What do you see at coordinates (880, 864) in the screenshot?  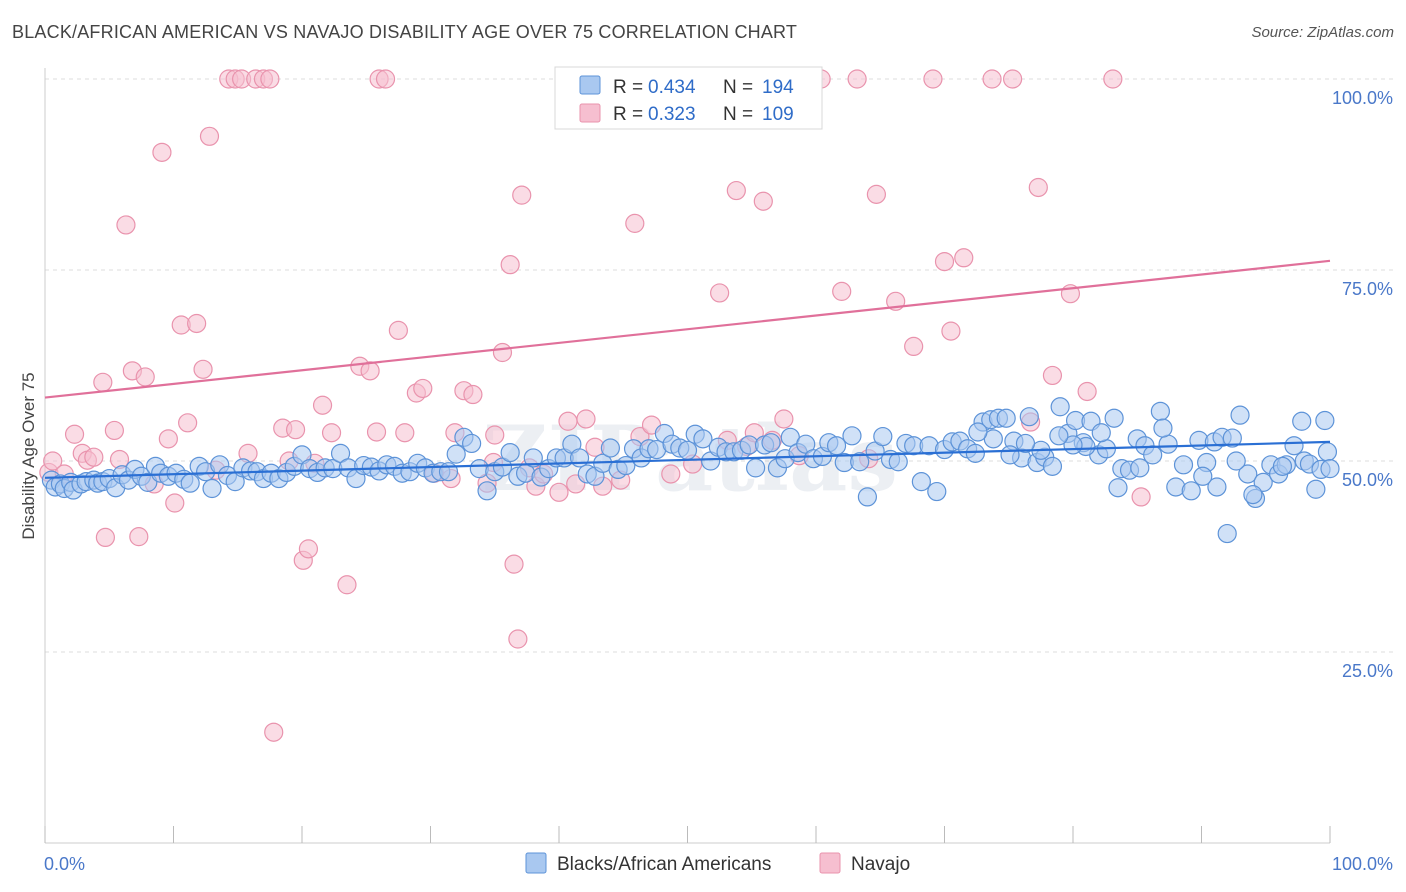 I see `bottom-legend-label: Navajo` at bounding box center [880, 864].